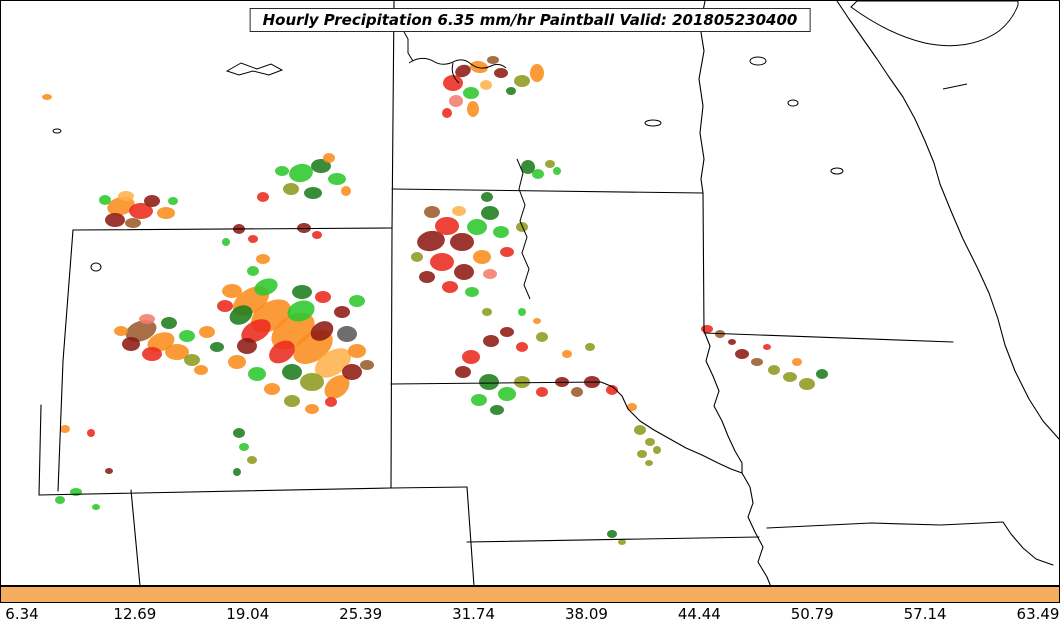 The height and width of the screenshot is (633, 1060). What do you see at coordinates (547, 191) in the screenshot?
I see `border-nd-sd` at bounding box center [547, 191].